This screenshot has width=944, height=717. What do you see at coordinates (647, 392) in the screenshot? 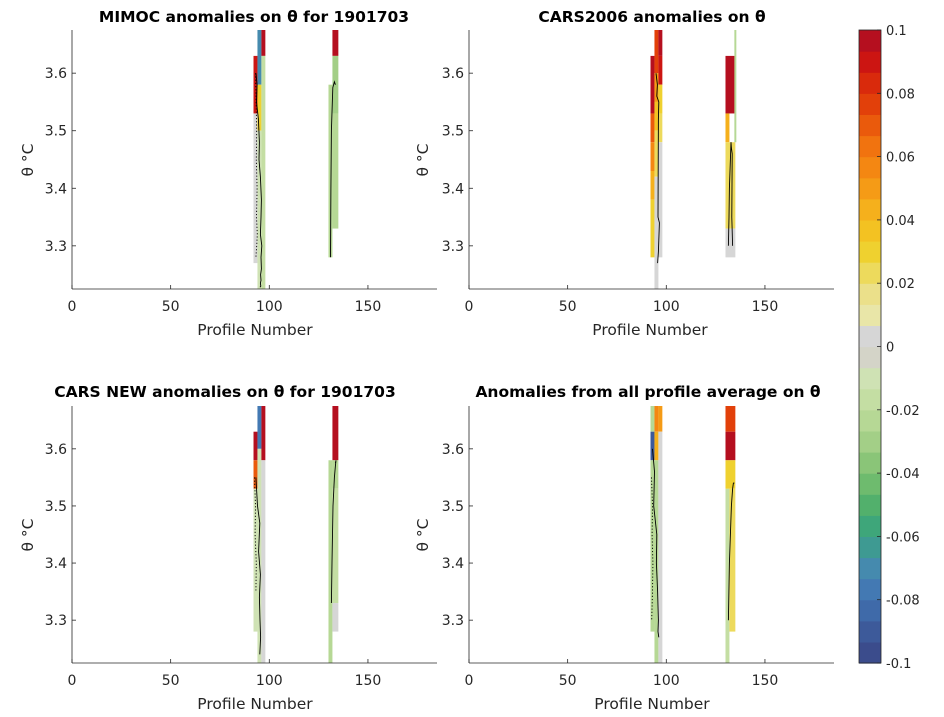
I see `panel-title: Anomalies from all profile average on θ` at bounding box center [647, 392].